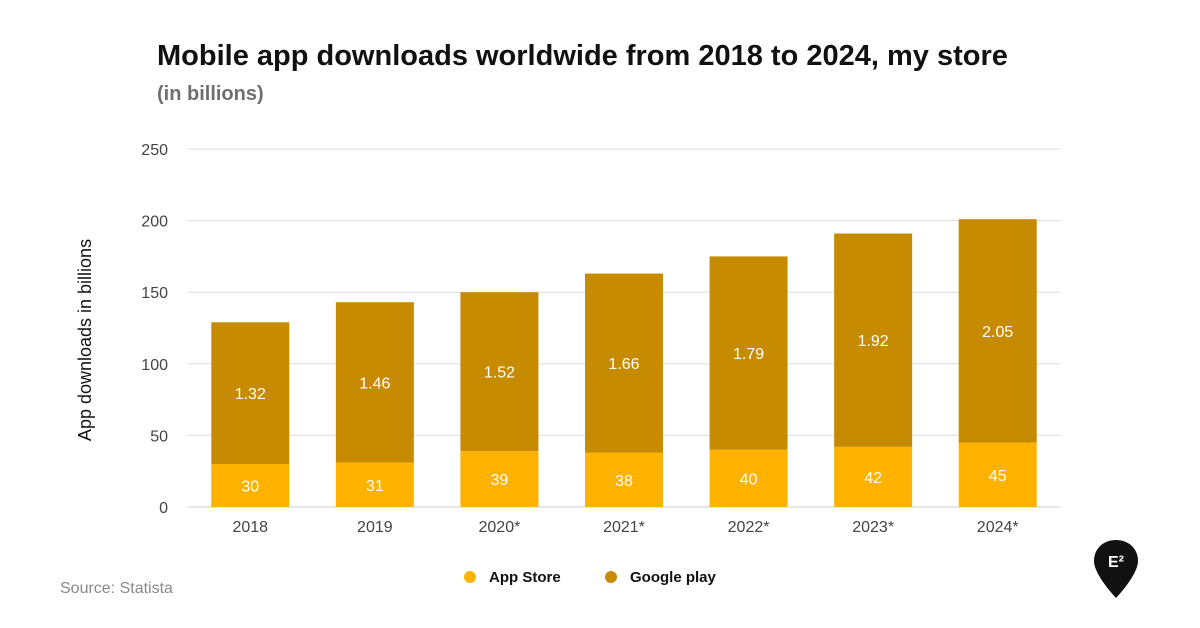 Image resolution: width=1200 pixels, height=628 pixels. I want to click on x-tick-label: 2018, so click(250, 527).